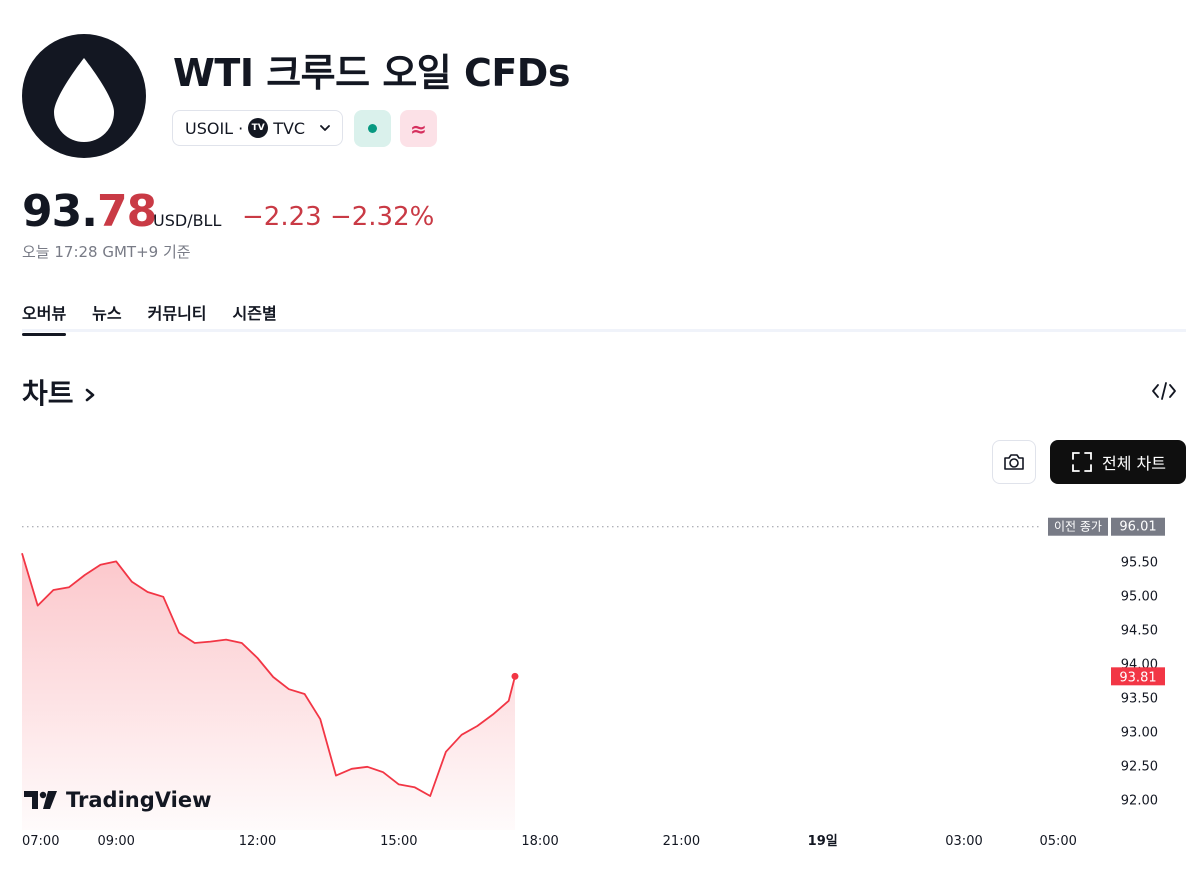 The image size is (1200, 871). What do you see at coordinates (268, 674) in the screenshot?
I see `price-line` at bounding box center [268, 674].